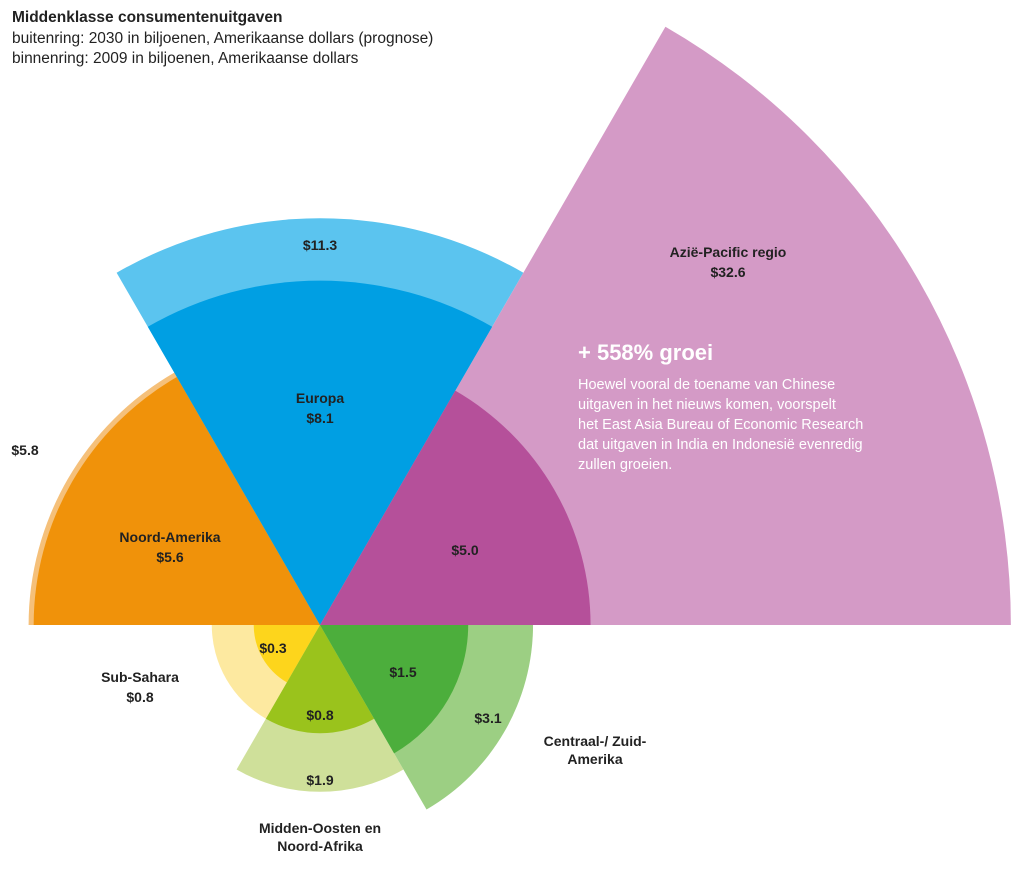 The width and height of the screenshot is (1015, 874). Describe the element at coordinates (320, 245) in the screenshot. I see `value-label: $11.3` at that location.